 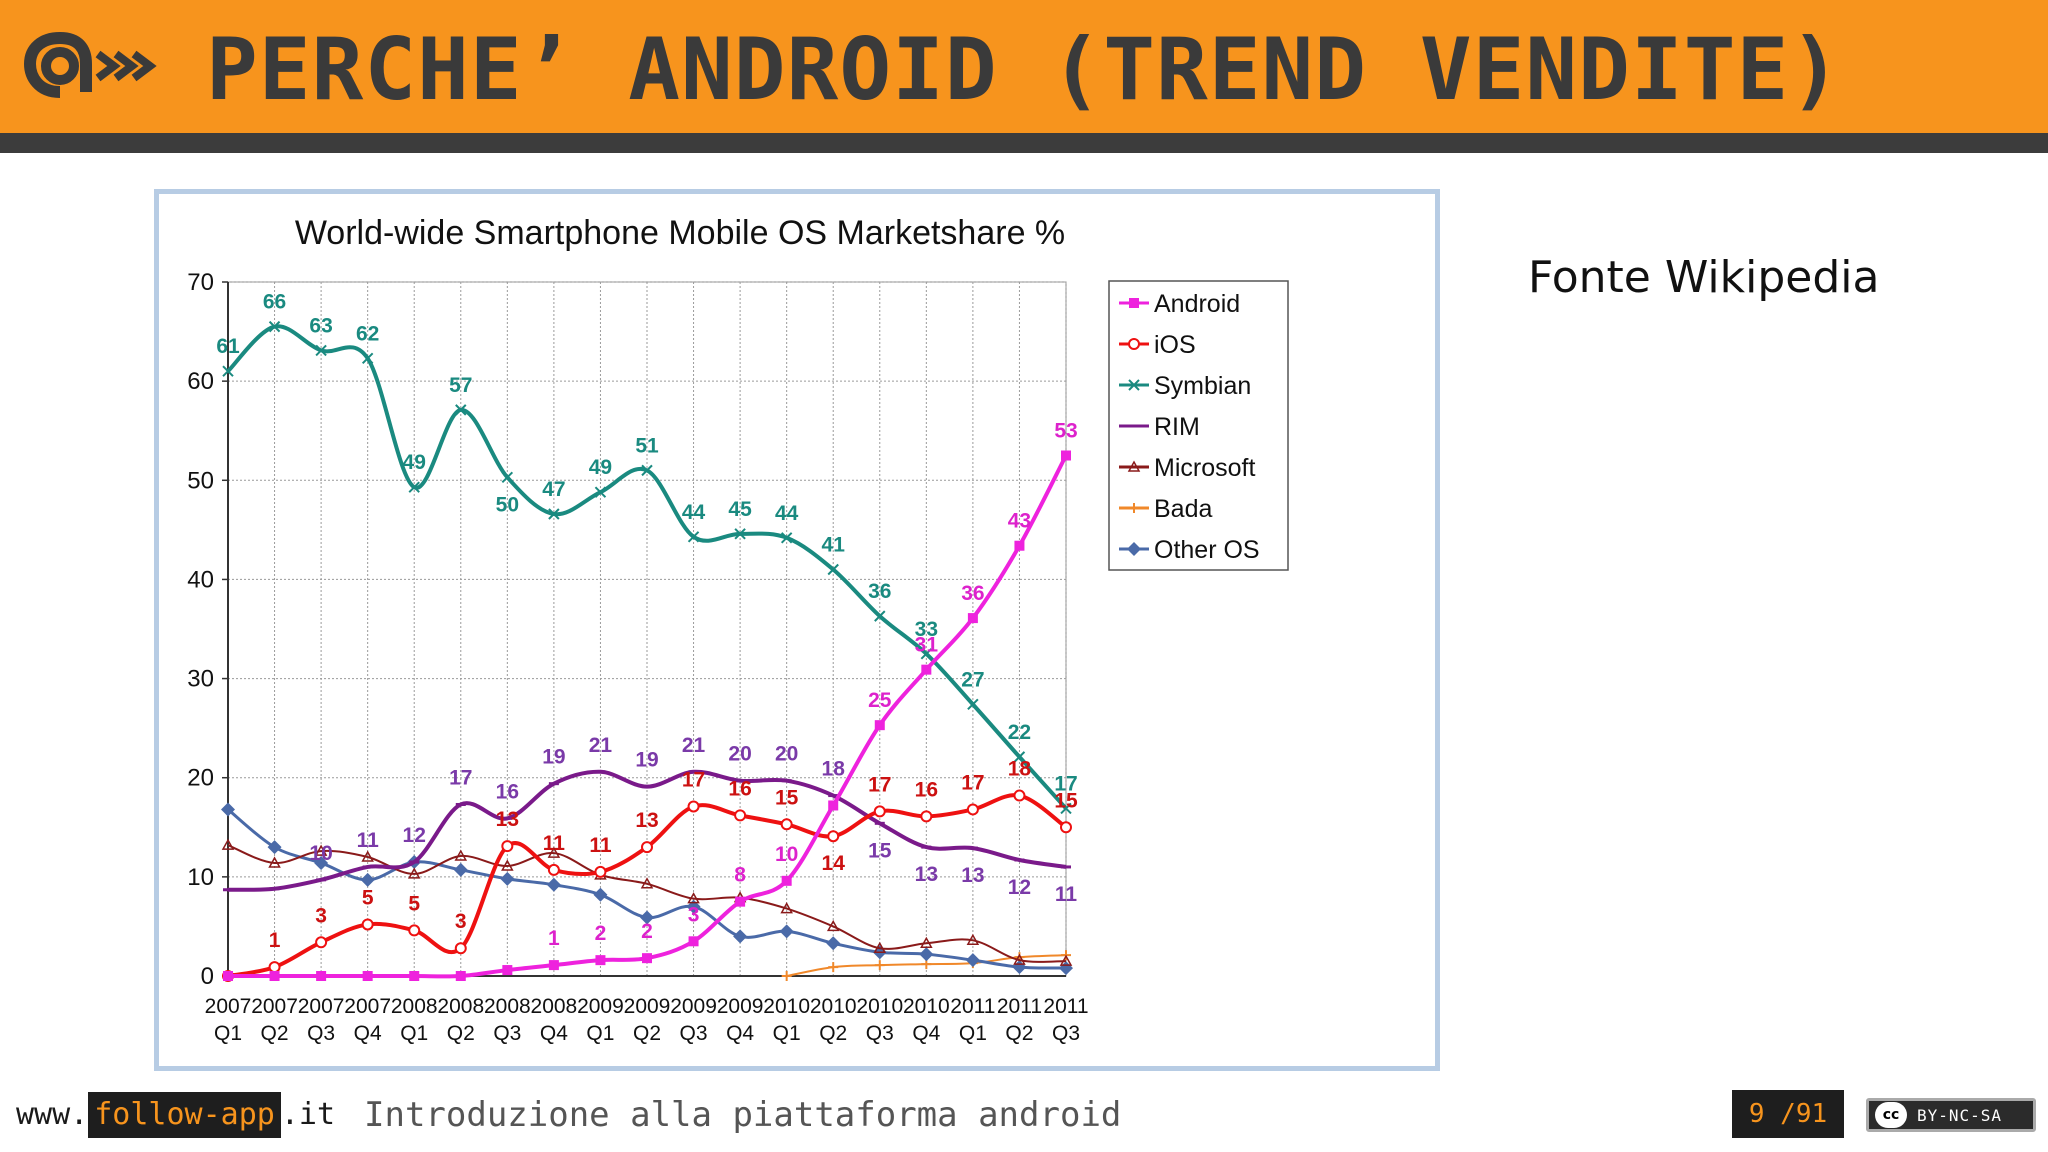 I want to click on data-label-ios: 17, so click(x=693, y=779).